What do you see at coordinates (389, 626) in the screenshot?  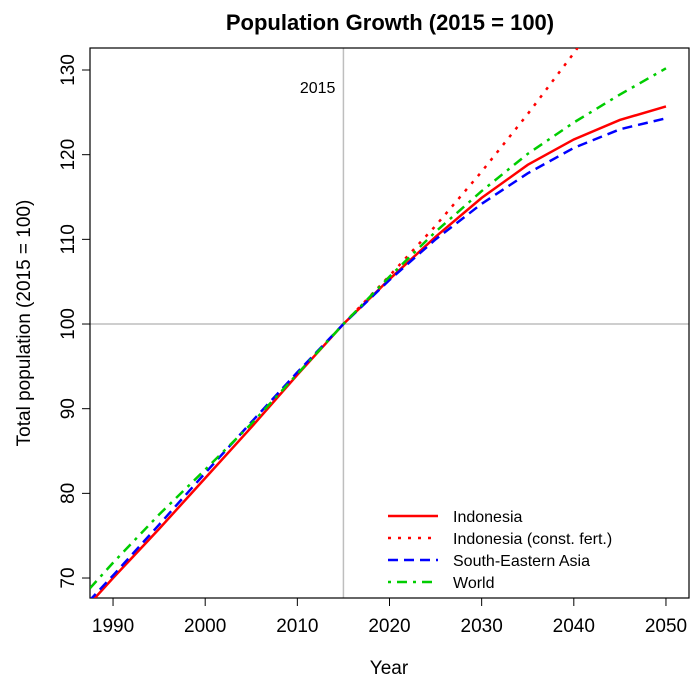 I see `x-tick-label: 2020` at bounding box center [389, 626].